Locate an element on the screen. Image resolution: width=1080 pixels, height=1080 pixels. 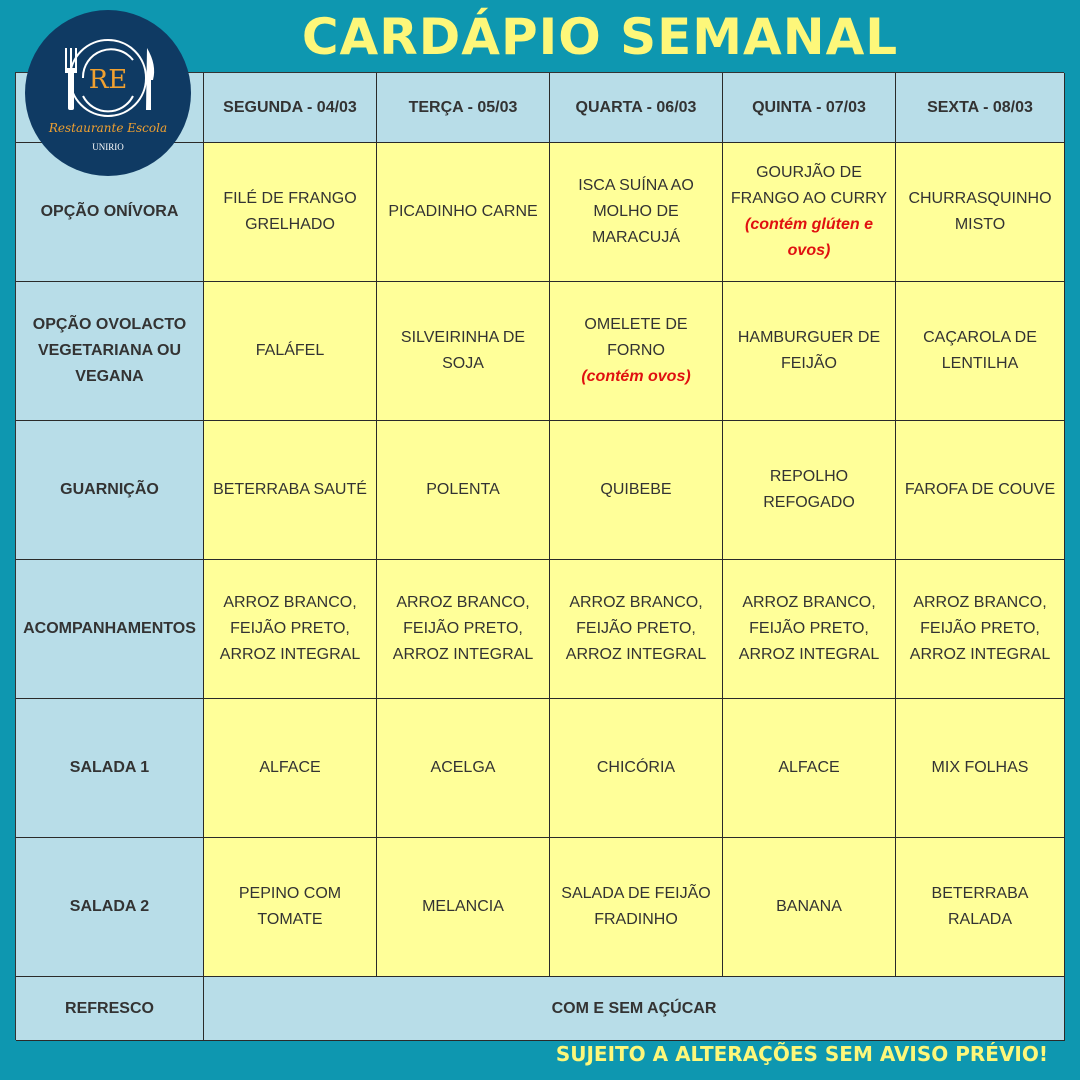
menu-cell: BETERRABA SAUTÉ is located at coordinates (290, 490).